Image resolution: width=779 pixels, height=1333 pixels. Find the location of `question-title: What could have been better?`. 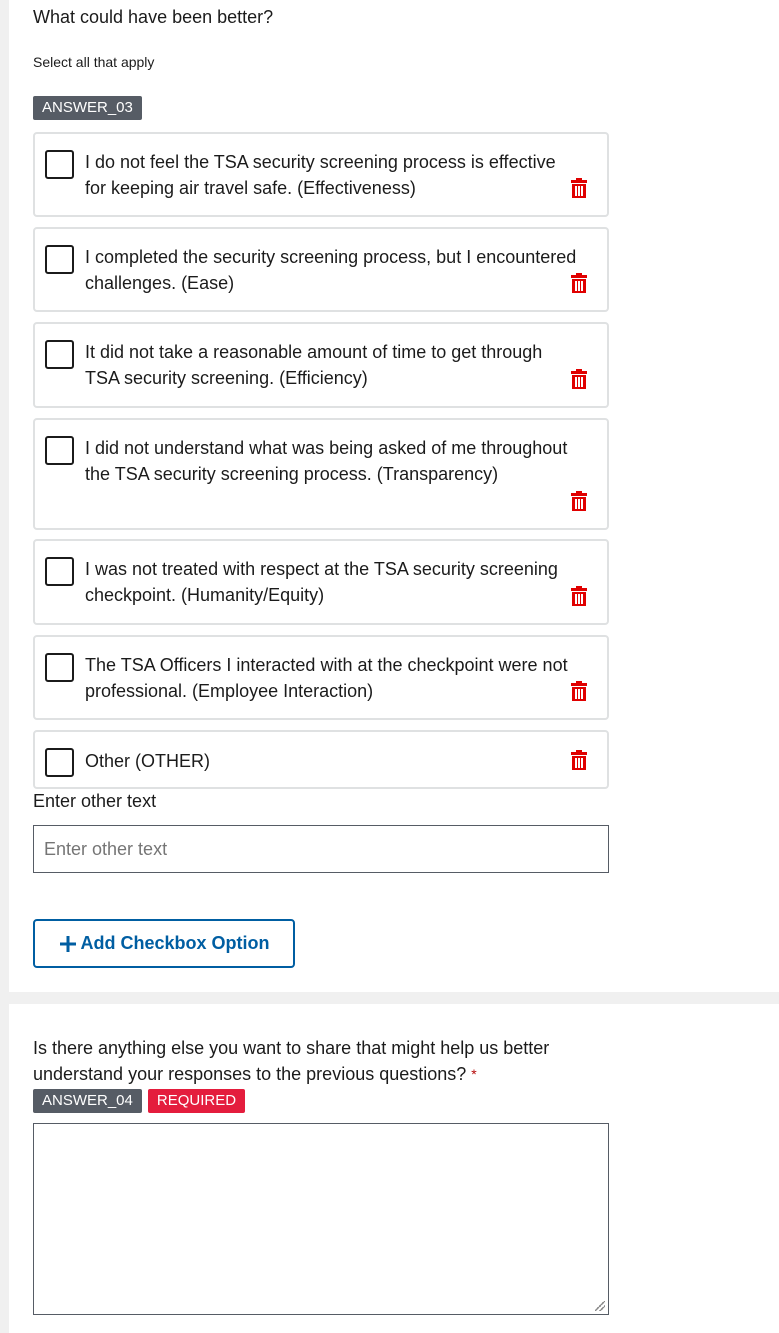

question-title: What could have been better? is located at coordinates (153, 17).